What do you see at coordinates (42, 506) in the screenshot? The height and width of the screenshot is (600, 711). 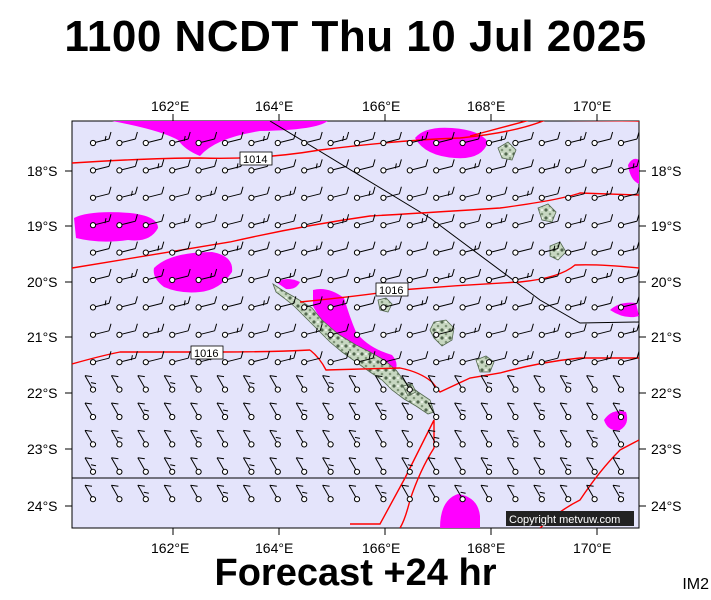 I see `lat-label: 24°S` at bounding box center [42, 506].